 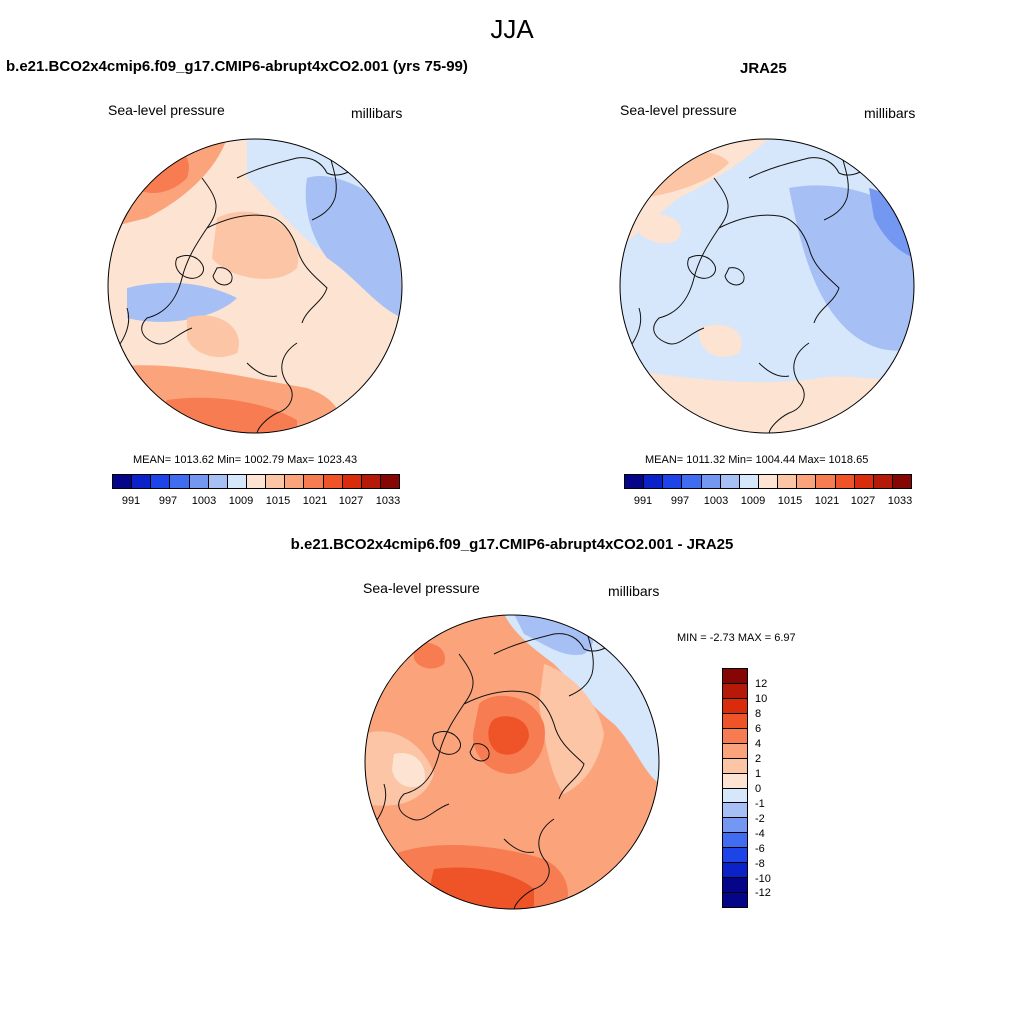 I want to click on diff-polar-map, so click(x=512, y=762).